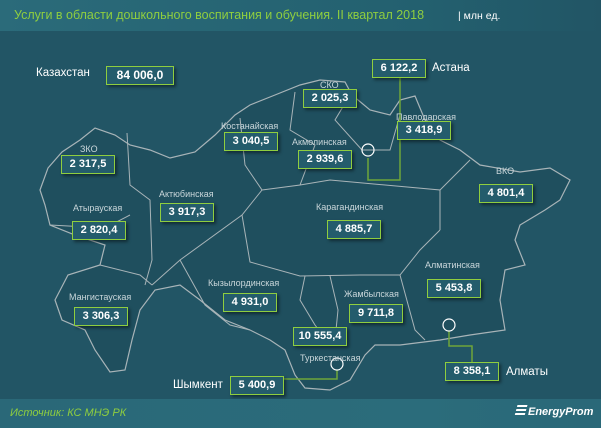  I want to click on region-value-turkestan: 10 555,4, so click(320, 336).